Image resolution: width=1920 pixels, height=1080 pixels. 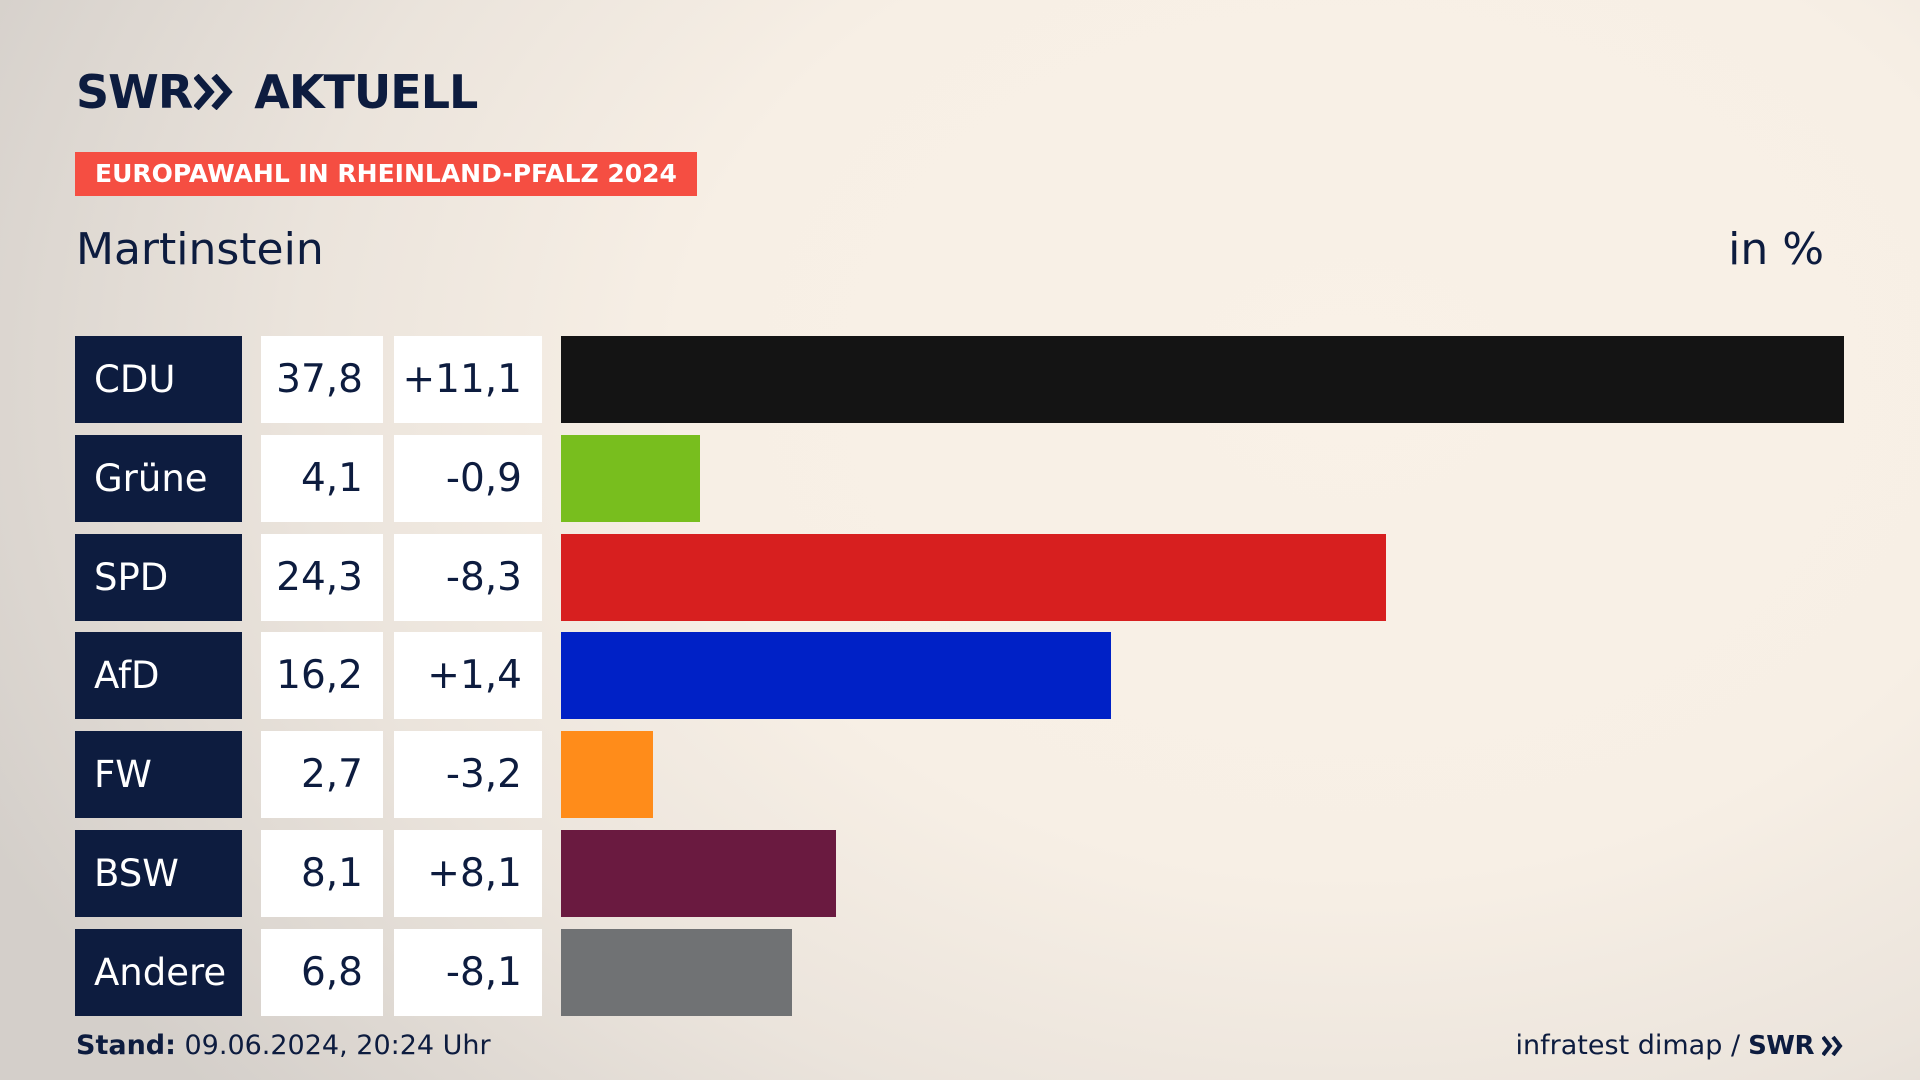 What do you see at coordinates (126, 1045) in the screenshot?
I see `stand-label: Stand:` at bounding box center [126, 1045].